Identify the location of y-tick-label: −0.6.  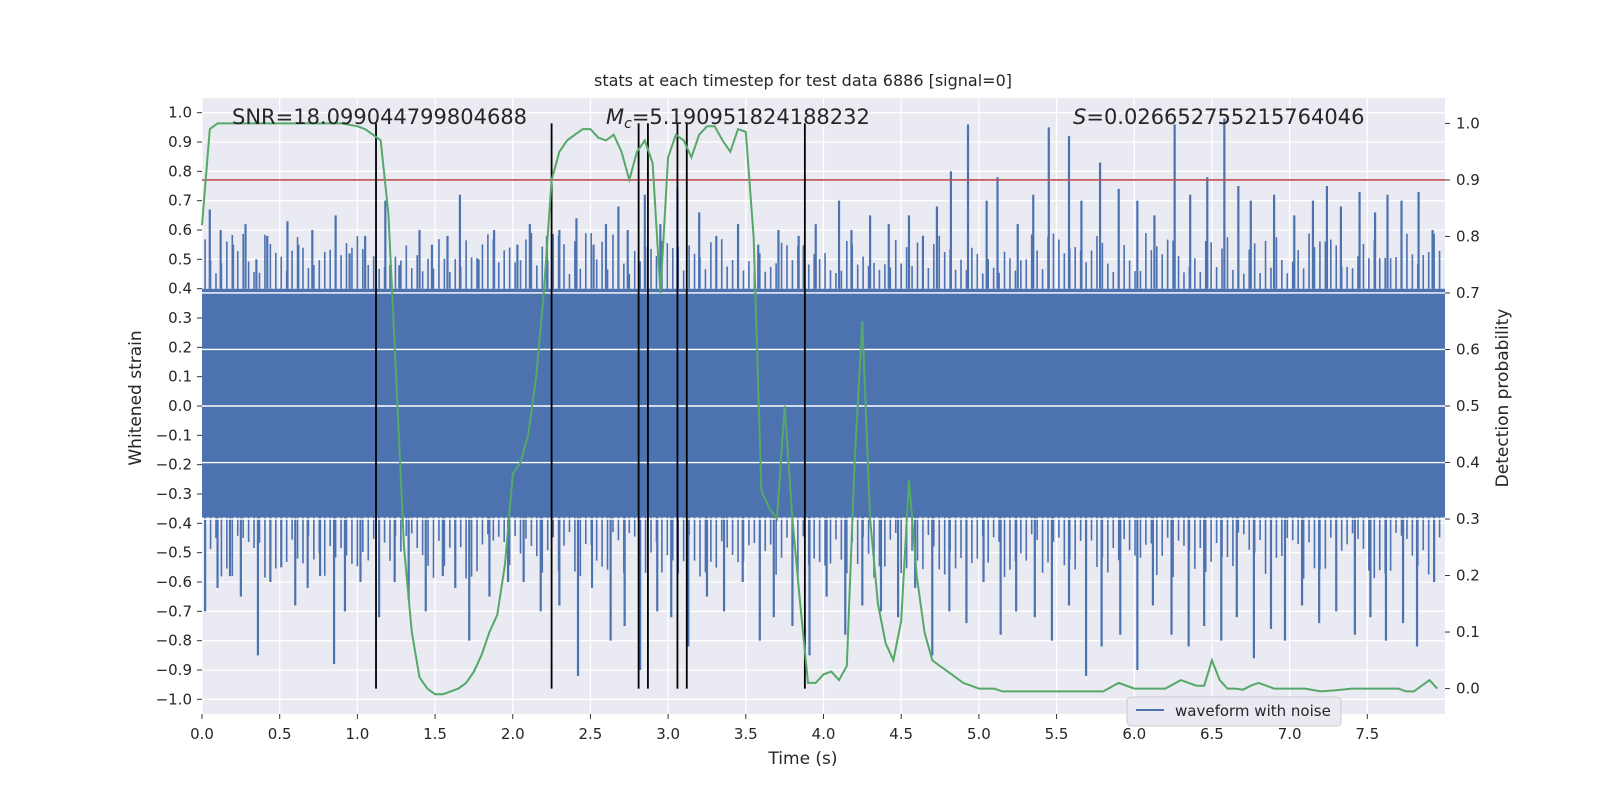
(174, 582).